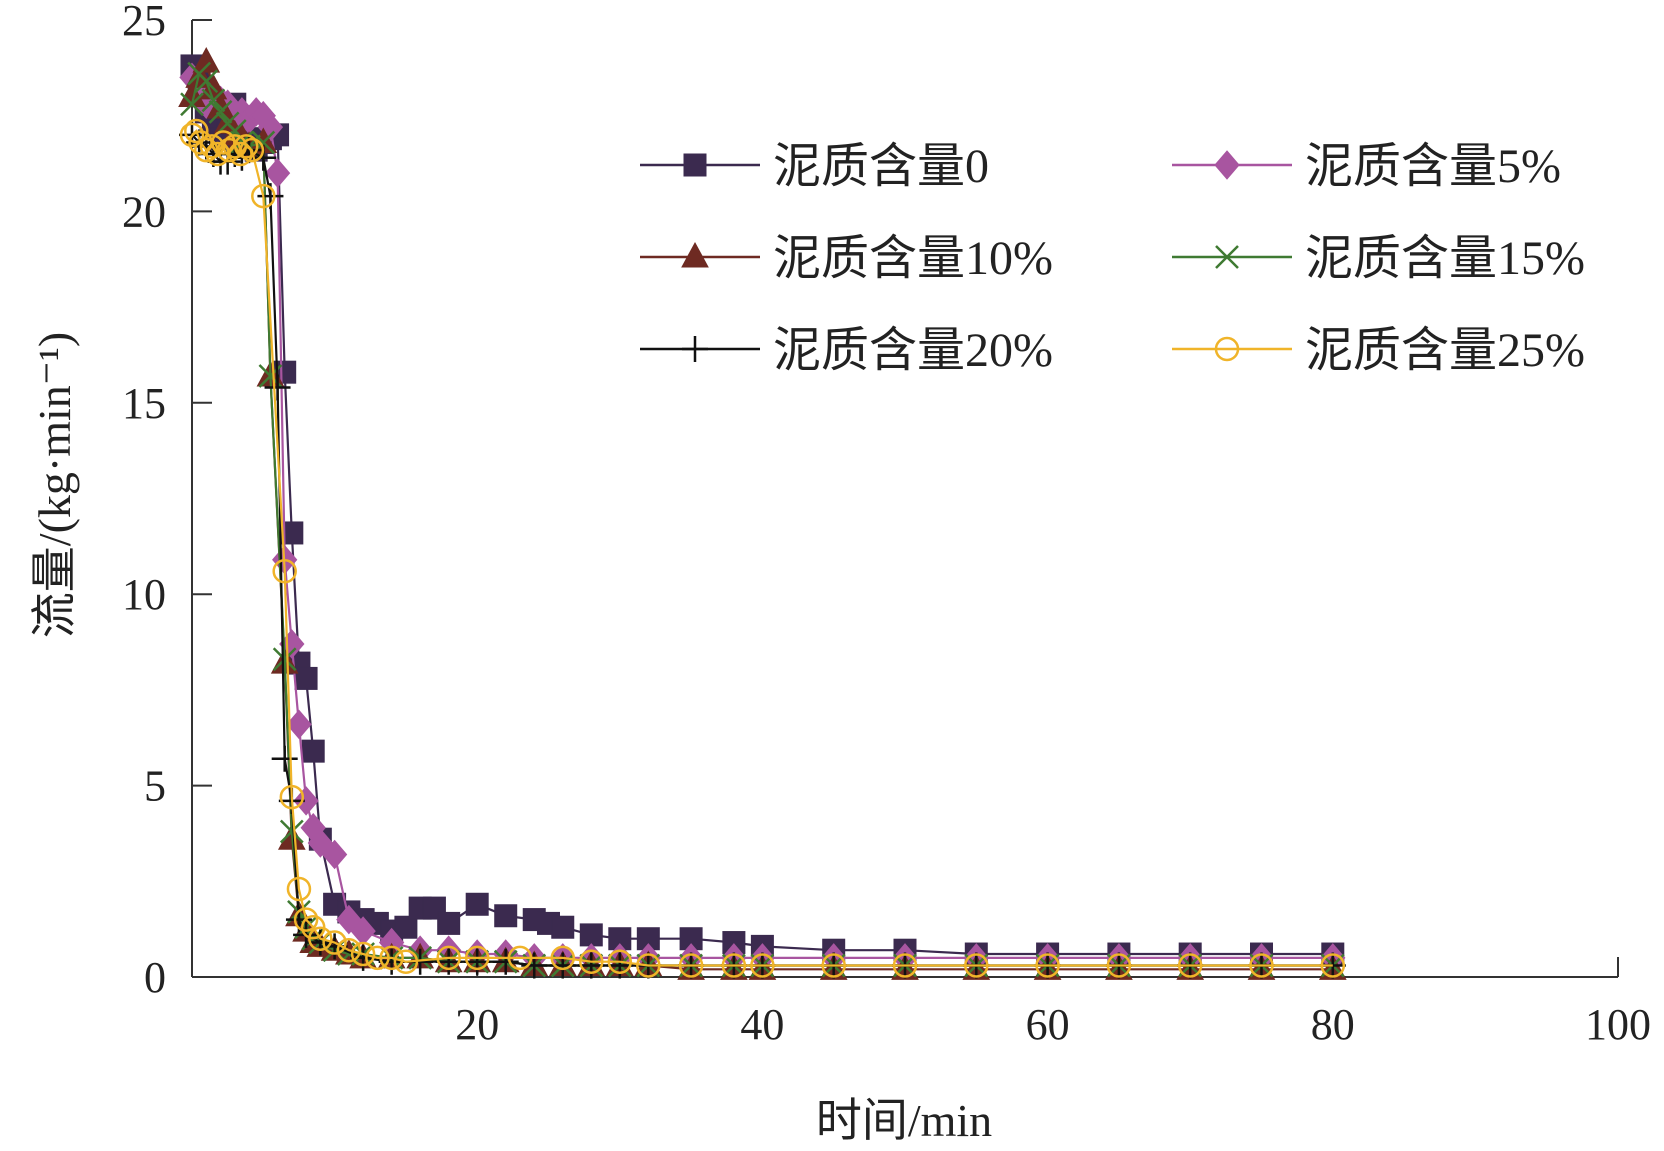 This screenshot has height=1151, width=1664. Describe the element at coordinates (144, 22) in the screenshot. I see `y-tick-label: 25` at that location.